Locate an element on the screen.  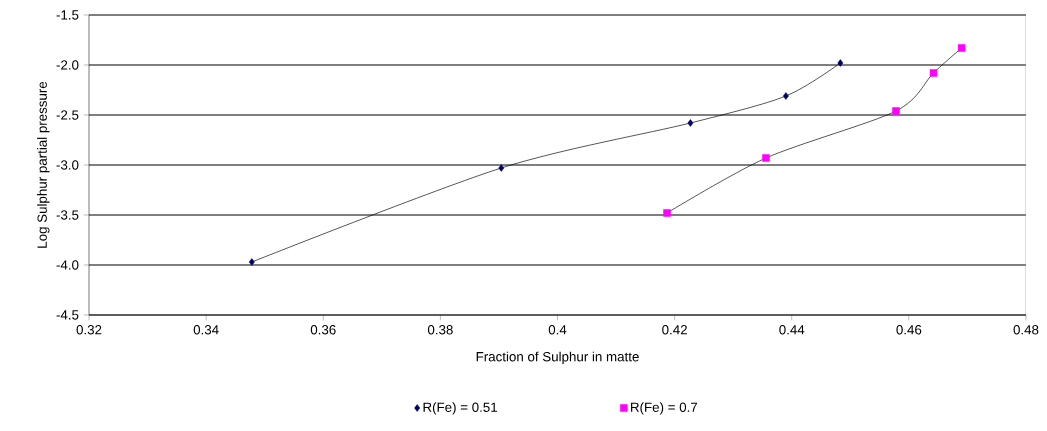
y-axis-title: Log Sulphur partial pressure is located at coordinates (43, 164).